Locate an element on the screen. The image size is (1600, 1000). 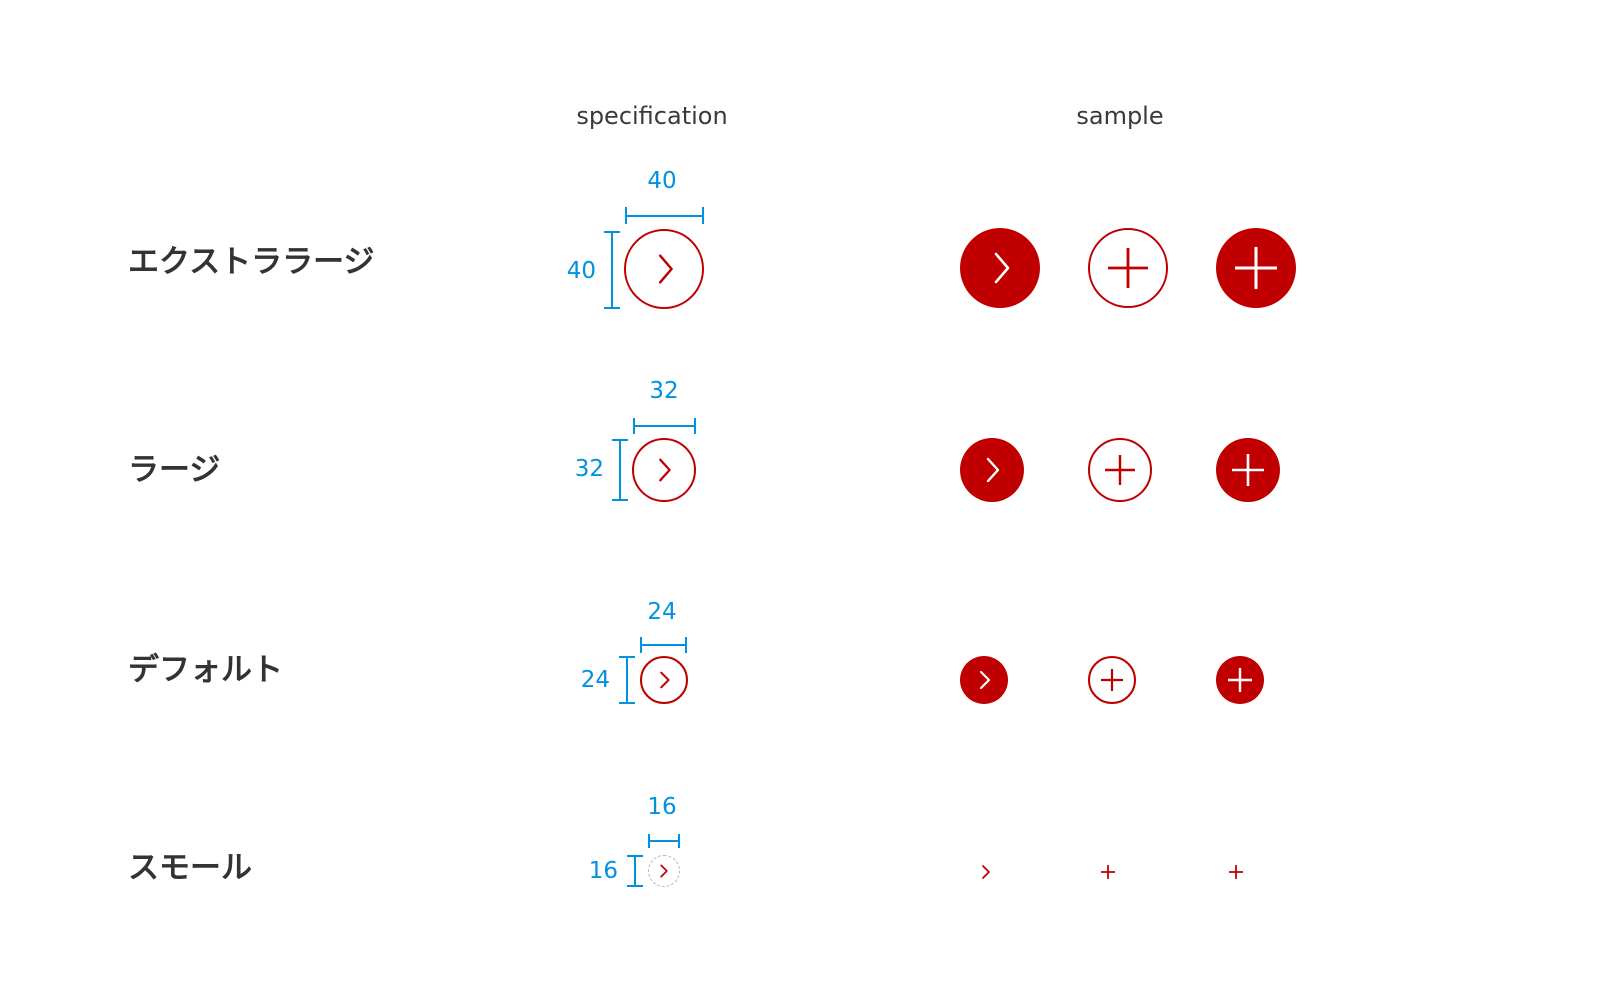
height-dimension-label: 40 is located at coordinates (581, 271).